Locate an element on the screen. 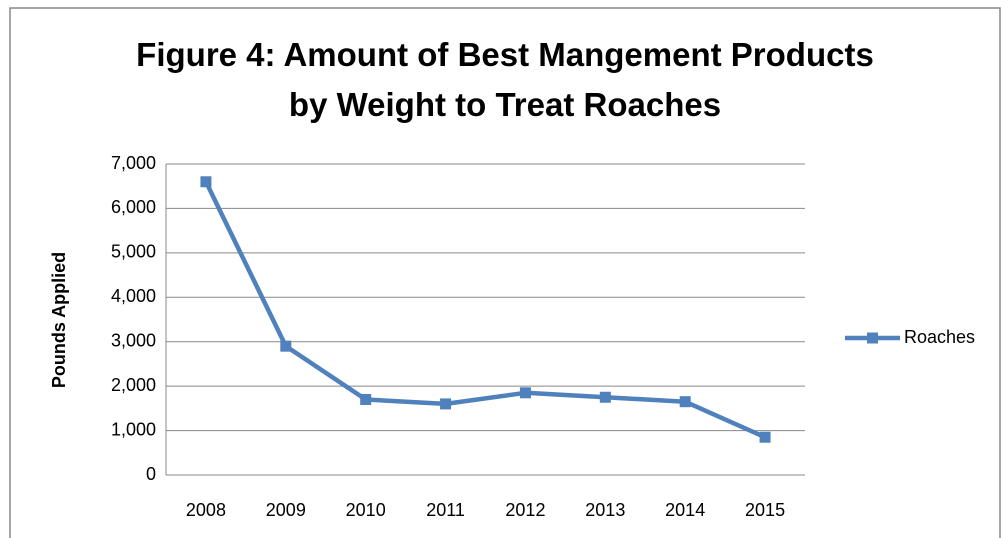 The width and height of the screenshot is (1008, 538). x-tick-label: 2008 is located at coordinates (206, 510).